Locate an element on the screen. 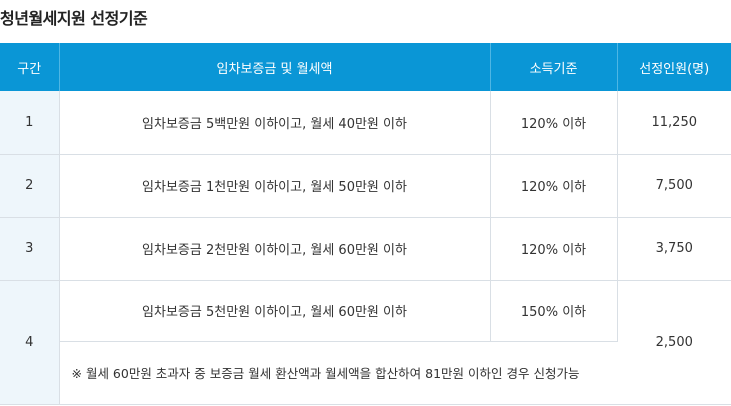  table-header-row: 구간 임차보증금 및 월세액 소득기준 선정인원(명) is located at coordinates (365, 67).